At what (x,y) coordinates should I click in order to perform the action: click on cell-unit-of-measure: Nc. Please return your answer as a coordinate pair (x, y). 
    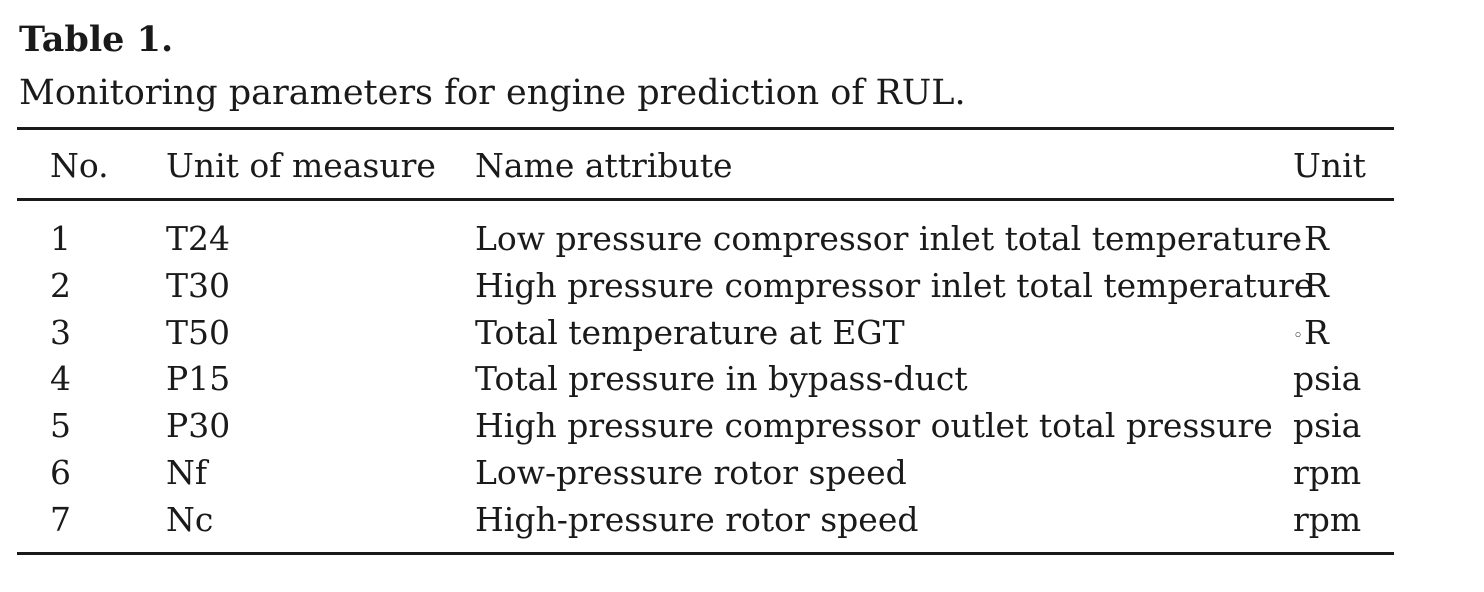
    Looking at the image, I should click on (190, 519).